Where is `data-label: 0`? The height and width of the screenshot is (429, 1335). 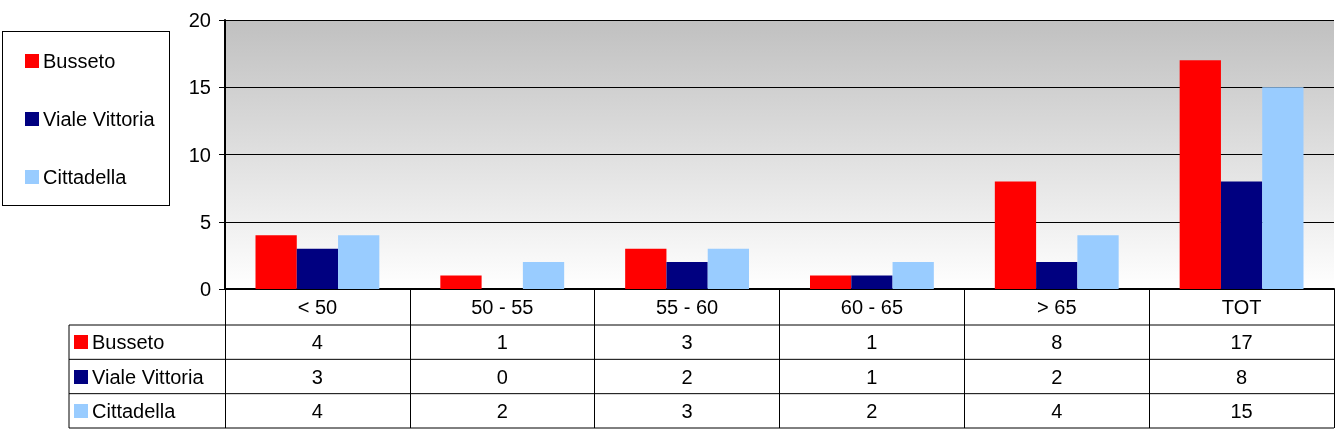
data-label: 0 is located at coordinates (502, 376).